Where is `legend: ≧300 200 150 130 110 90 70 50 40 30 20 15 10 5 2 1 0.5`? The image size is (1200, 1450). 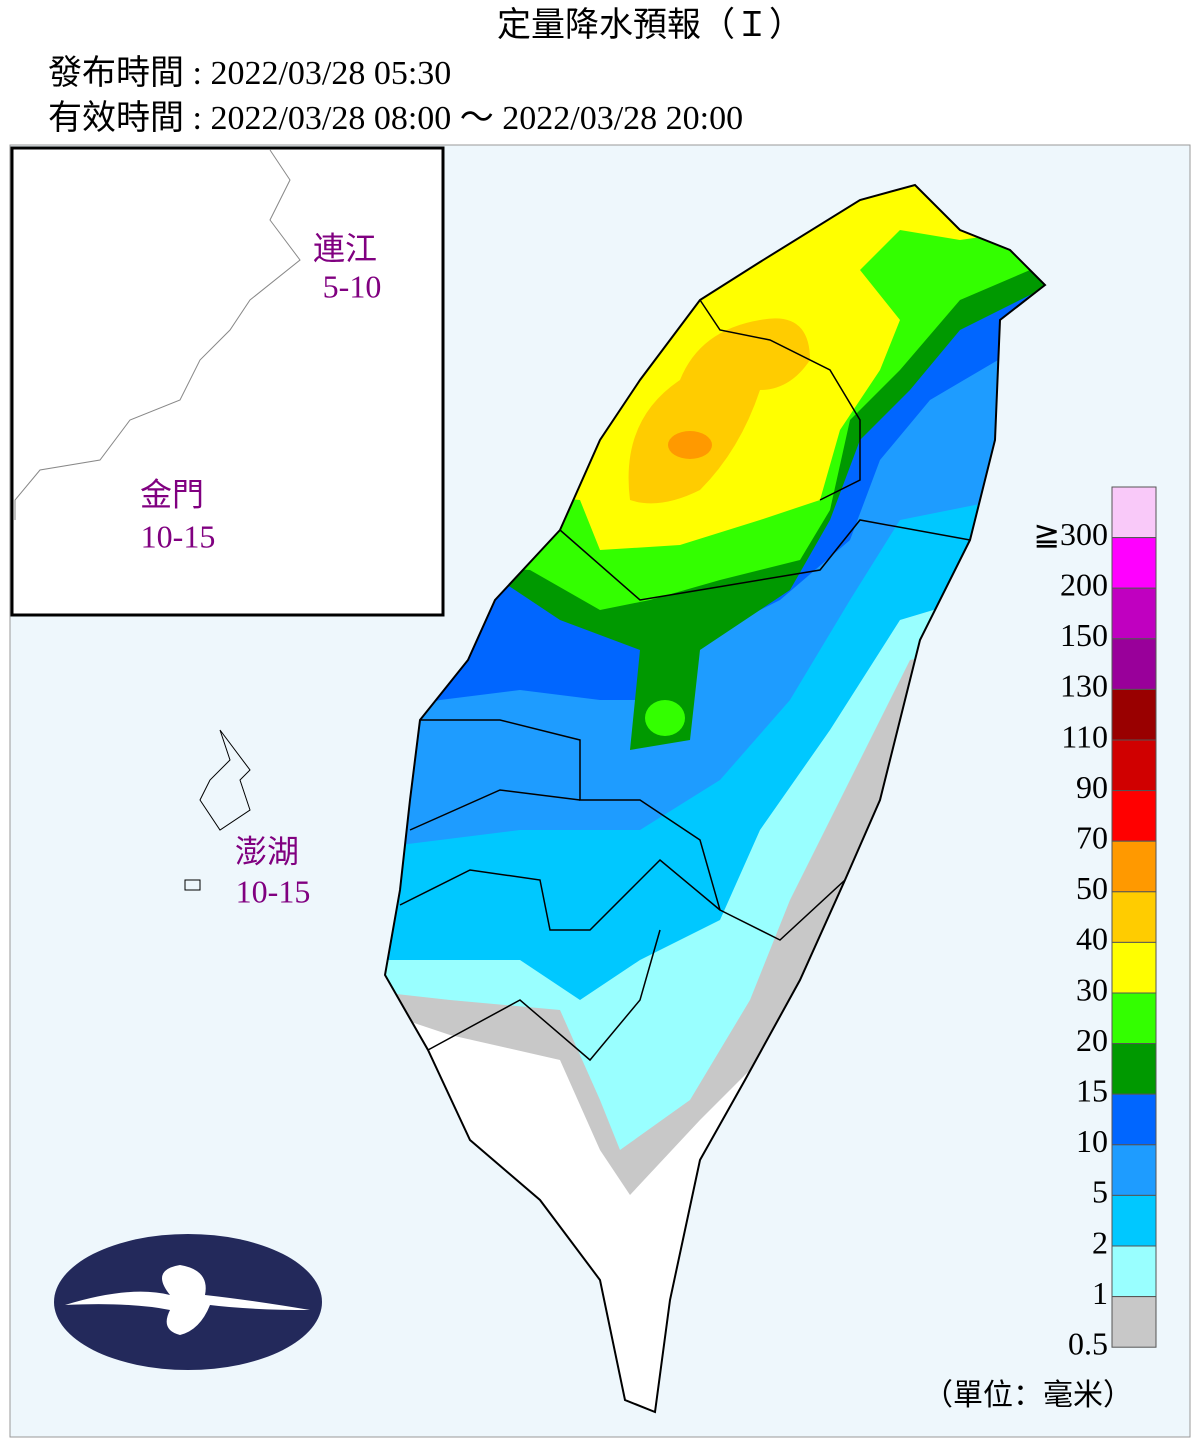
legend: ≧300 200 150 130 110 90 70 50 40 30 20 15 10 5 2 1 0.5 is located at coordinates (1095, 924).